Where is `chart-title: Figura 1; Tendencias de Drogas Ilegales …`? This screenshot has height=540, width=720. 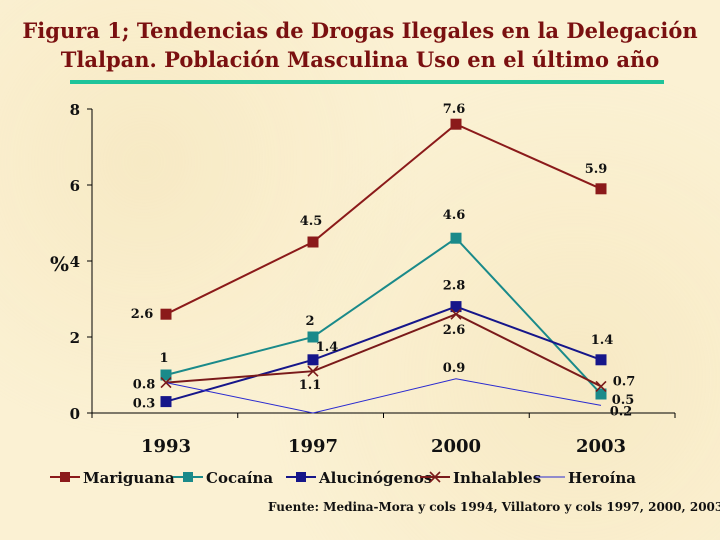 chart-title: Figura 1; Tendencias de Drogas Ilegales … is located at coordinates (360, 45).